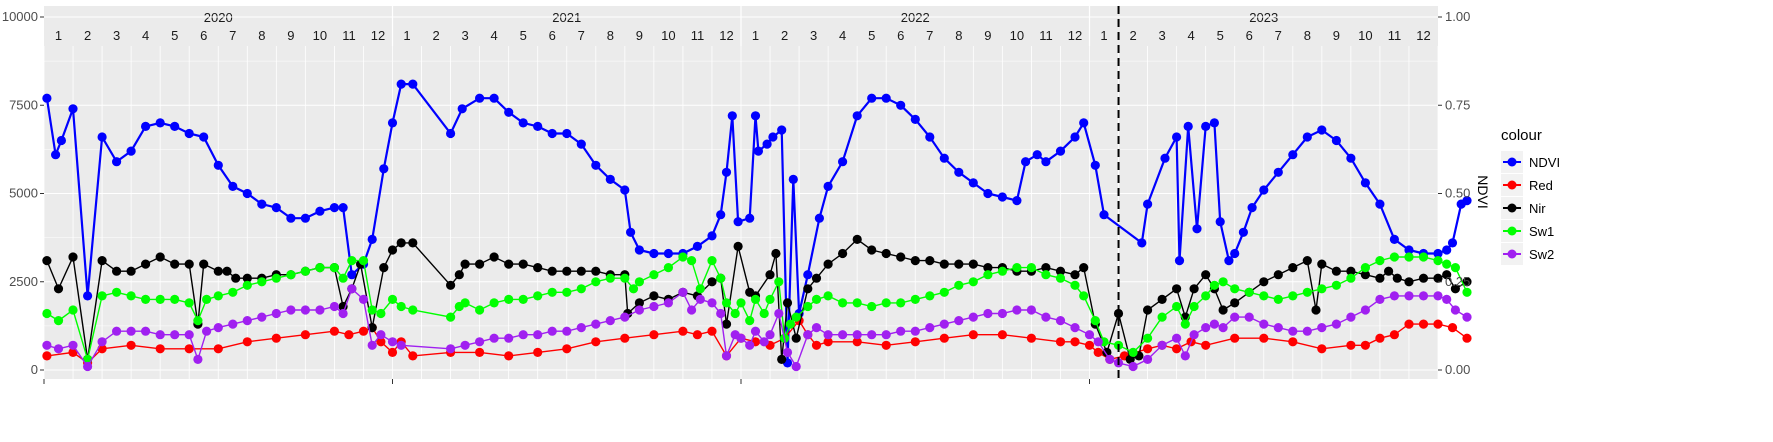  Describe the element at coordinates (1457, 16) in the screenshot. I see `y2-tick-label: 1.00` at that location.